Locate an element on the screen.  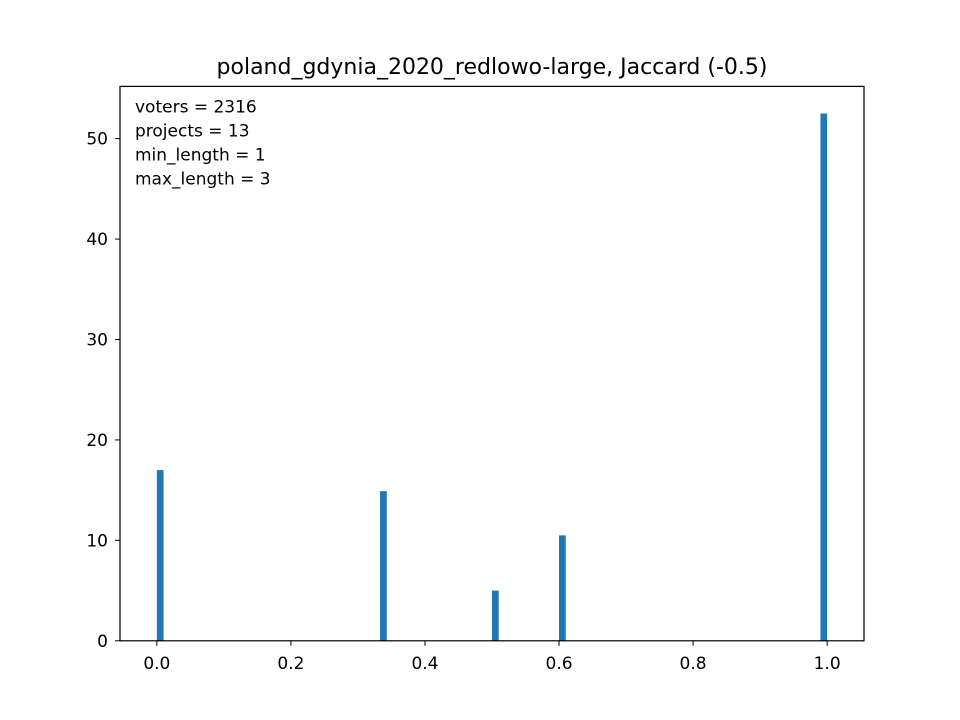
y-axis-ticks: 0 10 20 30 40 50 is located at coordinates (103, 391).